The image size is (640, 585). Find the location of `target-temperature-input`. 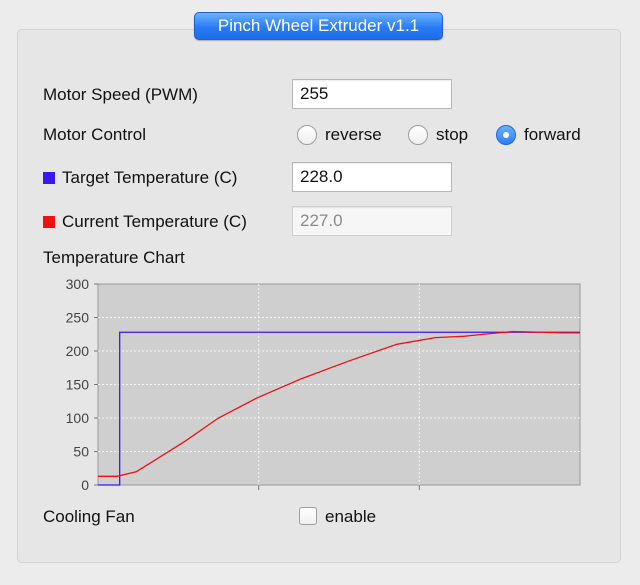

target-temperature-input is located at coordinates (372, 177).